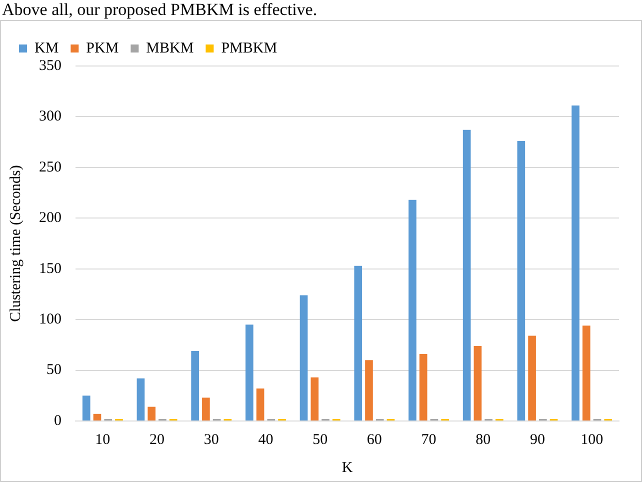  What do you see at coordinates (54, 370) in the screenshot?
I see `y-tick-label: 50` at bounding box center [54, 370].